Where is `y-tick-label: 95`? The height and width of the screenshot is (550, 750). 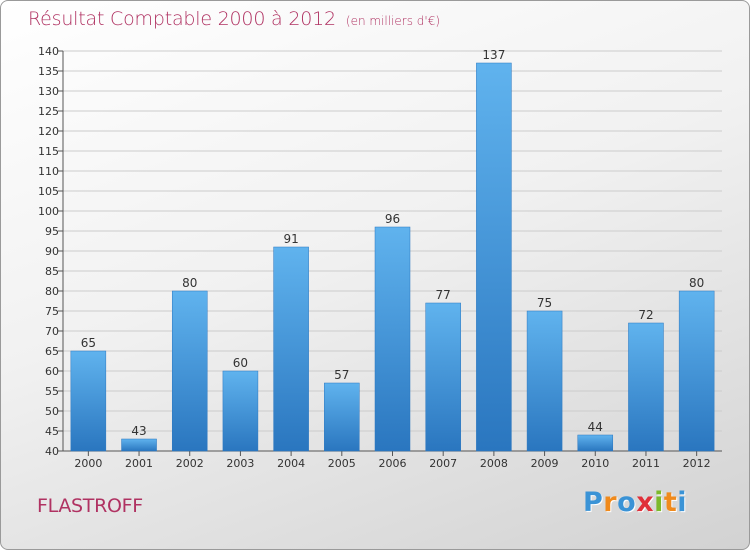 y-tick-label: 95 is located at coordinates (52, 231).